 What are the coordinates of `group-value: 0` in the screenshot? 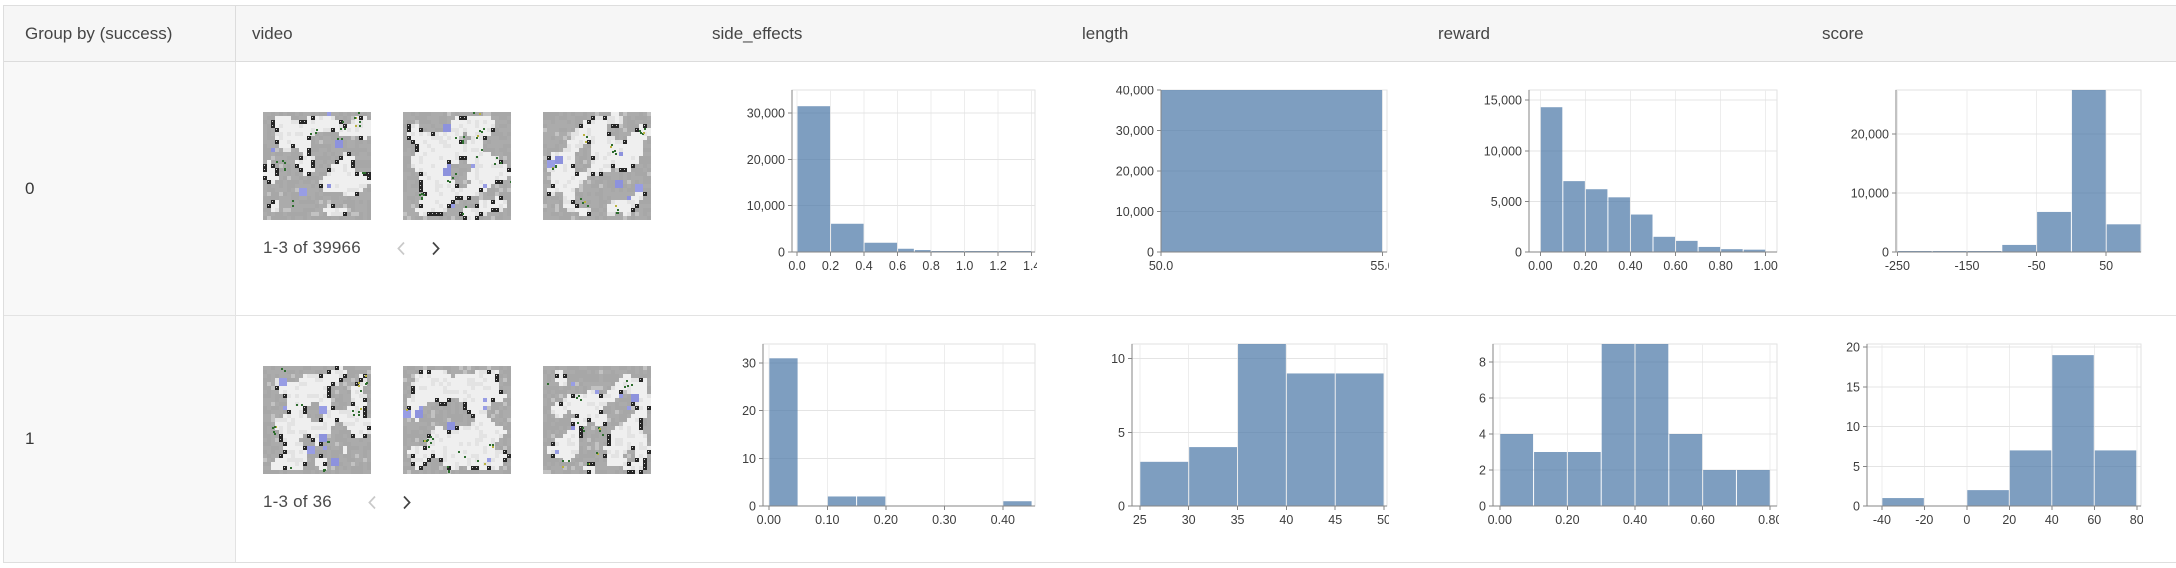 It's located at (30, 188).